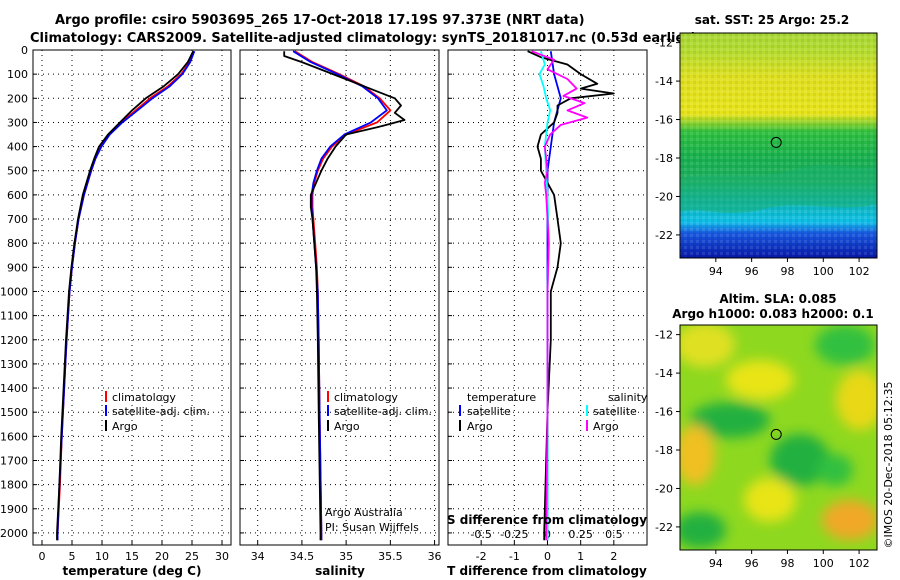 This screenshot has height=580, width=900. I want to click on depth-tick-label: 1500, so click(14, 412).